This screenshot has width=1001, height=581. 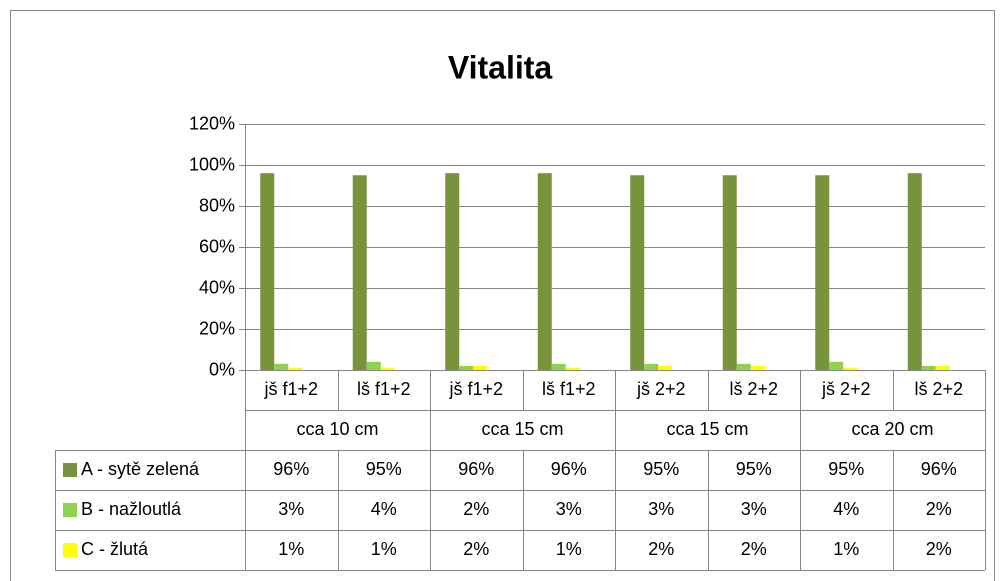 What do you see at coordinates (222, 369) in the screenshot?
I see `y-tick-label: 0%` at bounding box center [222, 369].